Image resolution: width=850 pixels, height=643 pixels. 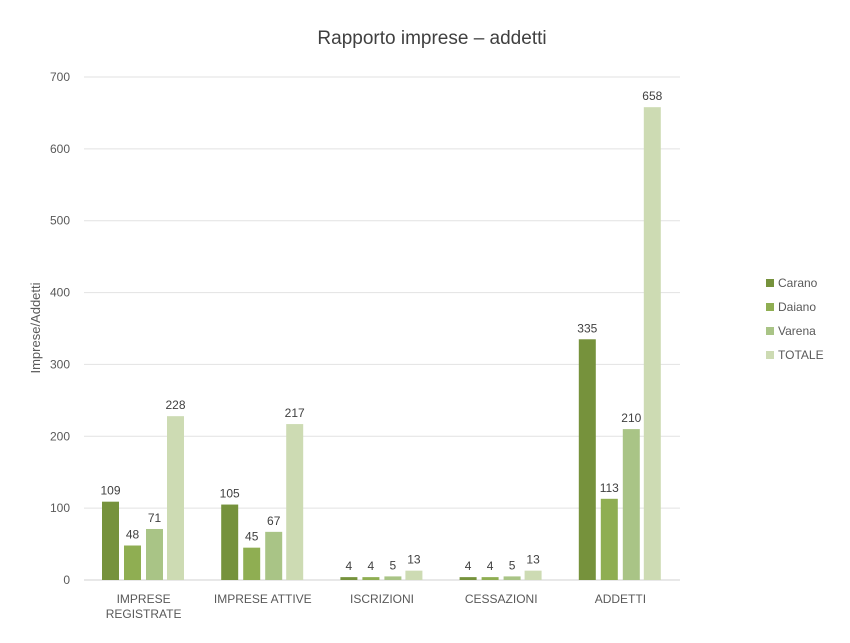 What do you see at coordinates (175, 405) in the screenshot?
I see `data-label: 228` at bounding box center [175, 405].